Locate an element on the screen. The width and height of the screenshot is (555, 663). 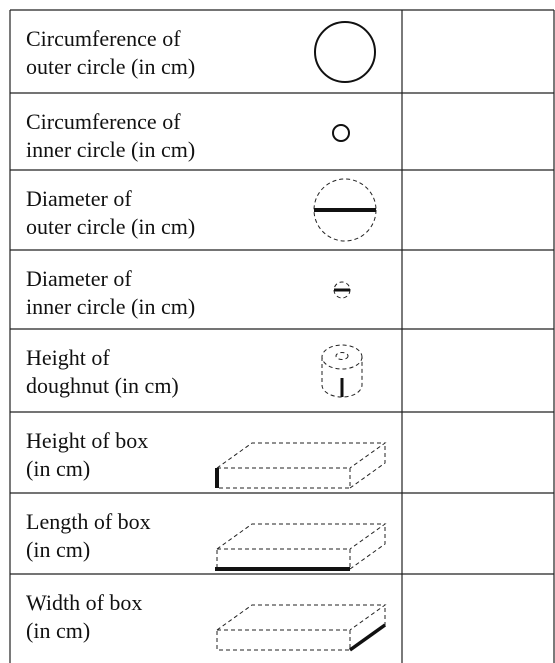
icon-outer-diameter is located at coordinates (345, 210).